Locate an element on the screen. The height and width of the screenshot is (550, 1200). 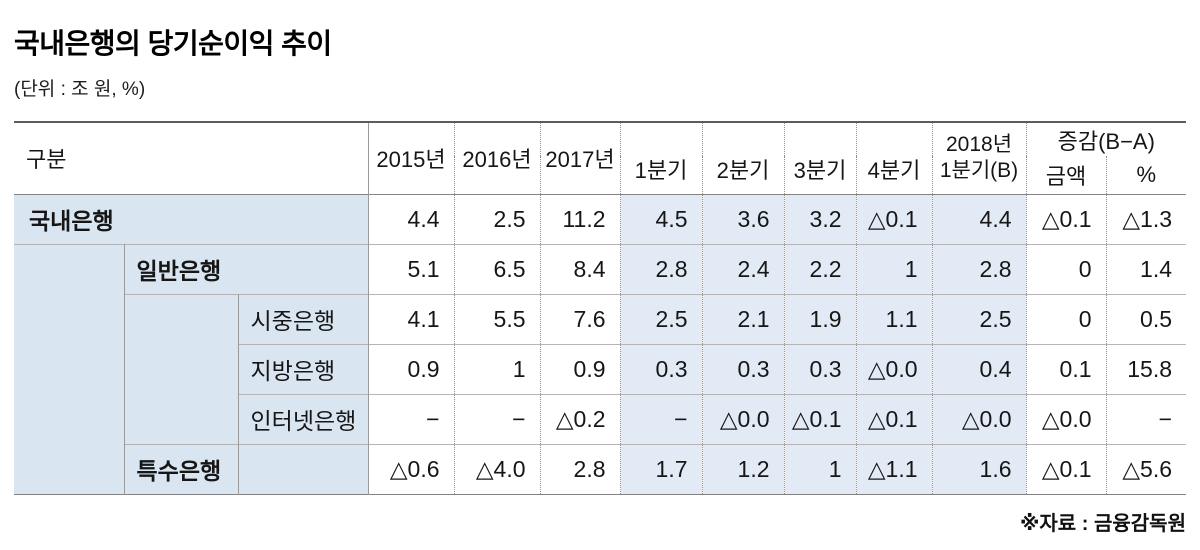
quarter-3-header: 3분기 is located at coordinates (820, 158).